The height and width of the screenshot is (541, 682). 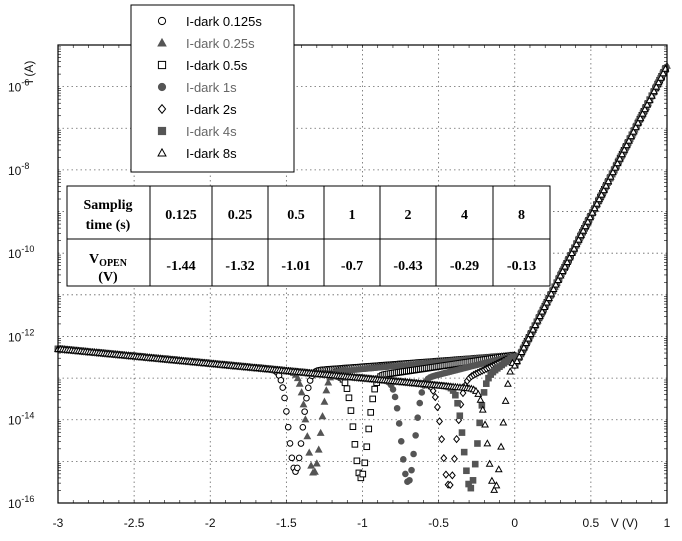 I want to click on y-tick-label: 10-14, so click(x=21, y=419).